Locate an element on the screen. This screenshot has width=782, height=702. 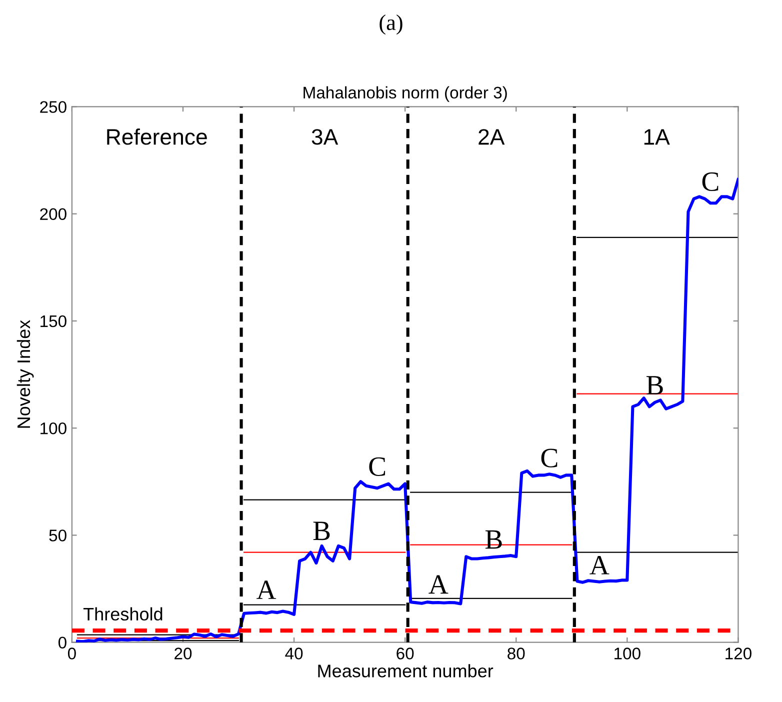
chart-title: Mahalanobis norm (order 3) is located at coordinates (405, 94).